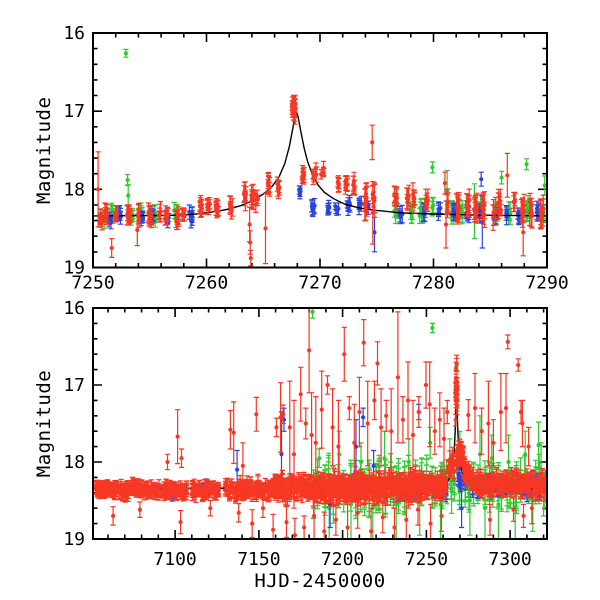  I want to click on x-tick-label: 7300, so click(509, 559).